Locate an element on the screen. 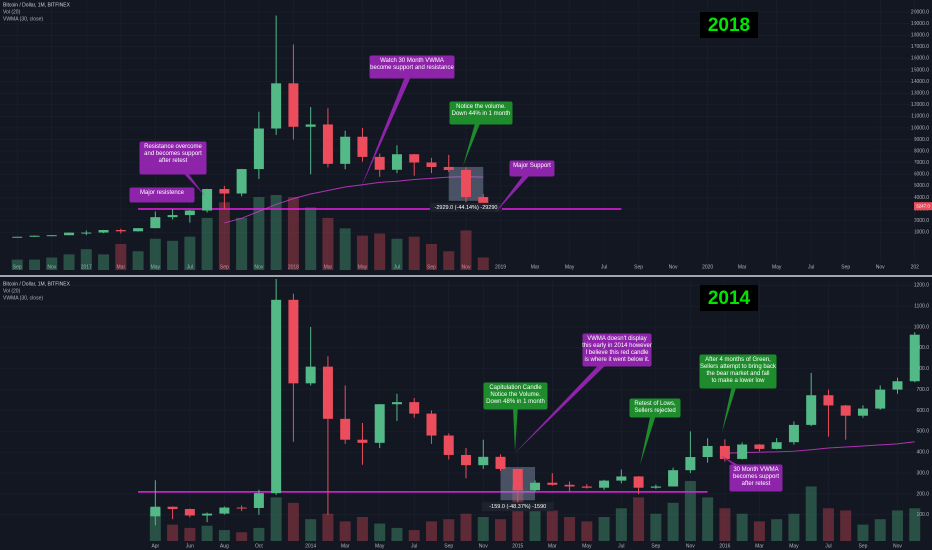 Image resolution: width=932 pixels, height=550 pixels. y-tick-label: 9000.0 is located at coordinates (922, 140).